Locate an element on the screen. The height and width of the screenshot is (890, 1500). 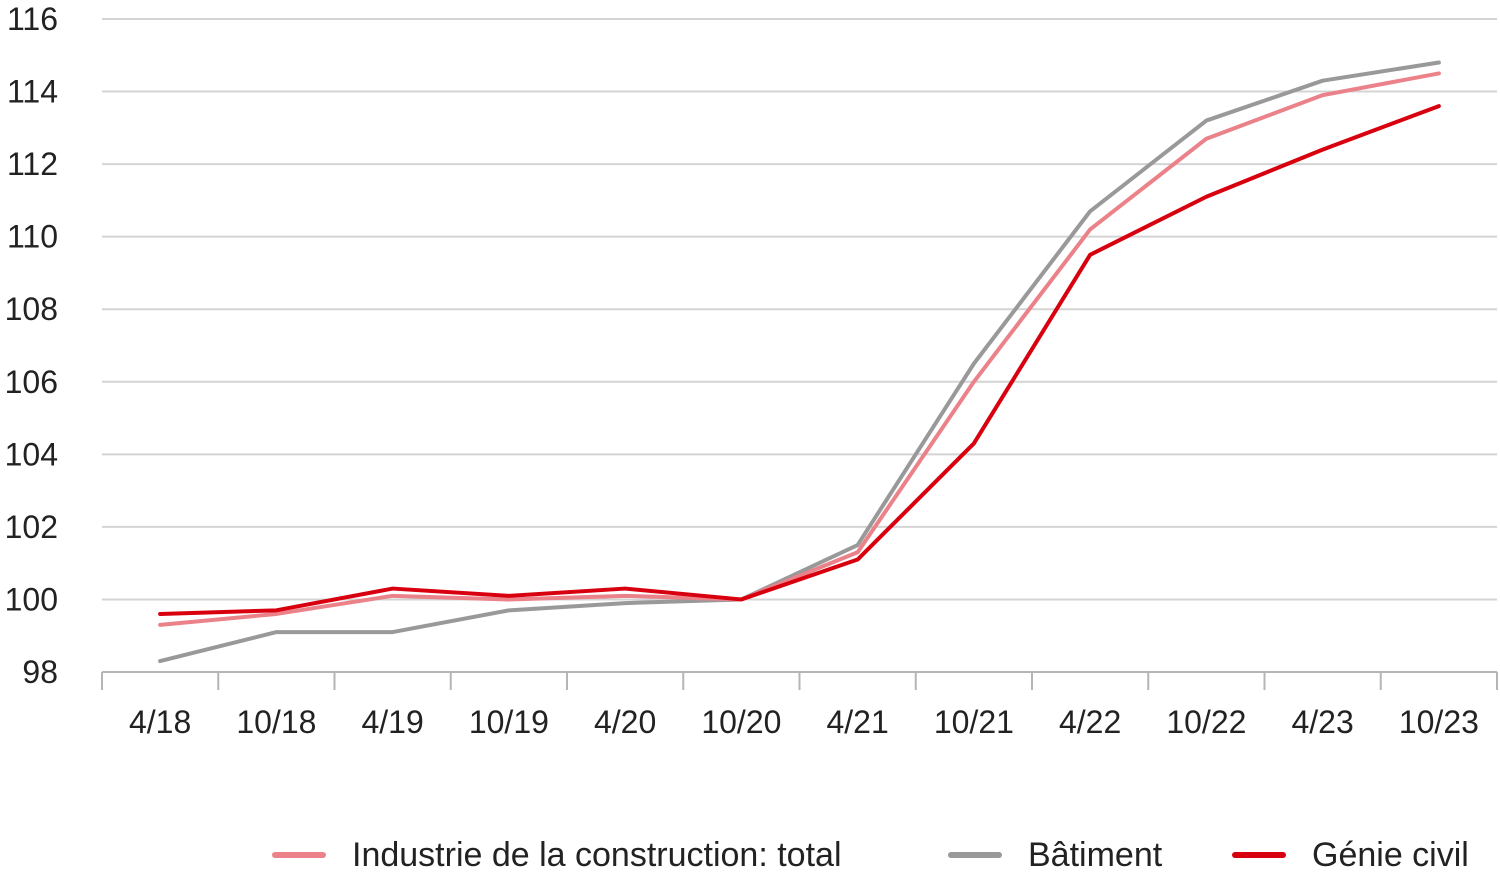
x-tick-label: 4/19 is located at coordinates (392, 722).